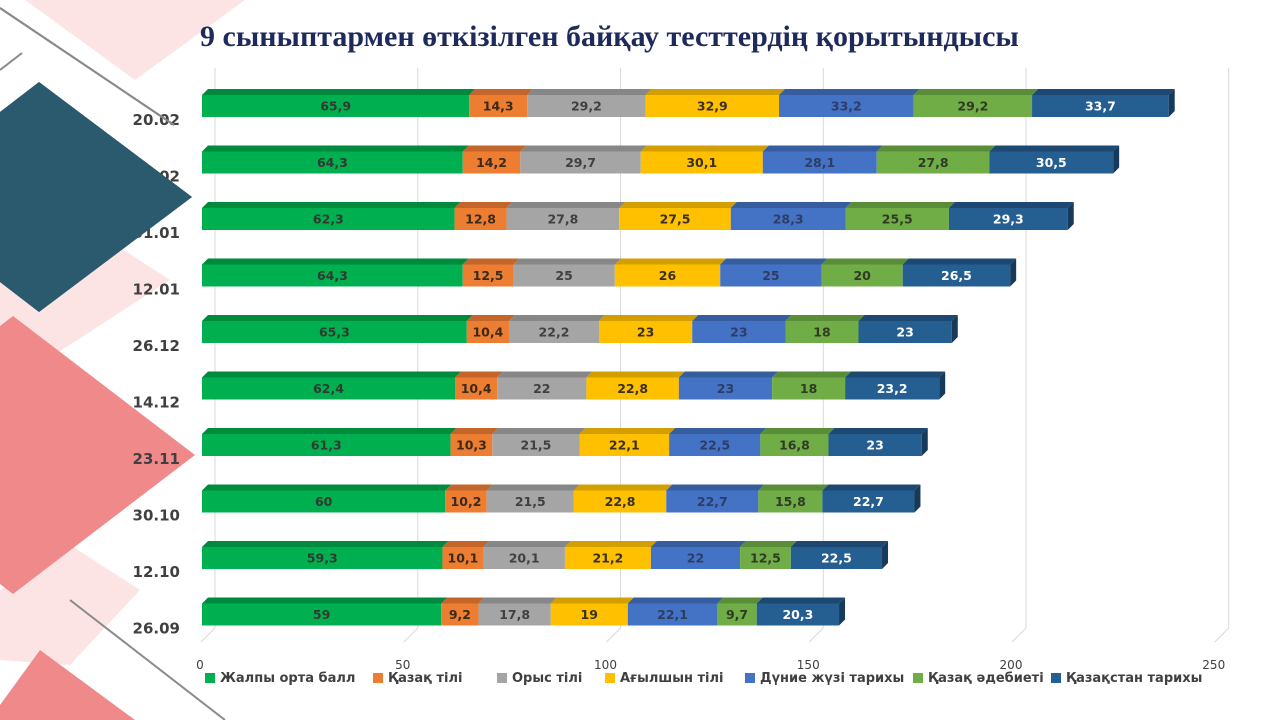  I want to click on data-label: 25, so click(770, 275).